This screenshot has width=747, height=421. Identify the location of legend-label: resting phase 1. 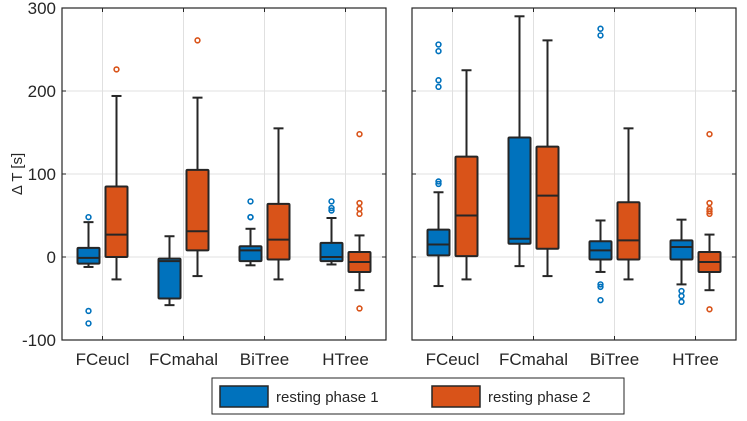
(327, 397).